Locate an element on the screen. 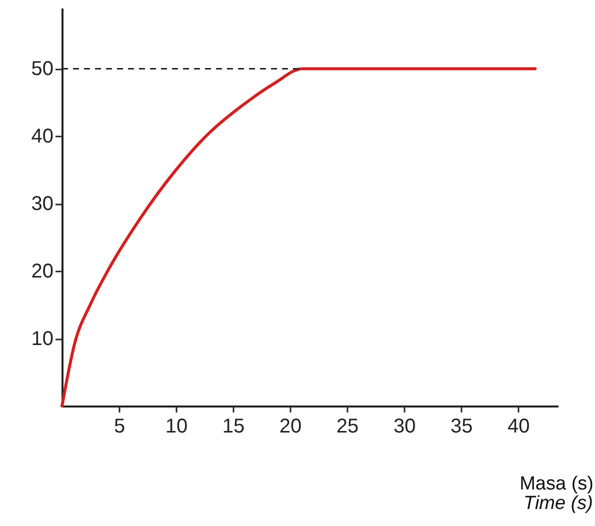 Image resolution: width=595 pixels, height=526 pixels. text: Time (s) is located at coordinates (558, 503).